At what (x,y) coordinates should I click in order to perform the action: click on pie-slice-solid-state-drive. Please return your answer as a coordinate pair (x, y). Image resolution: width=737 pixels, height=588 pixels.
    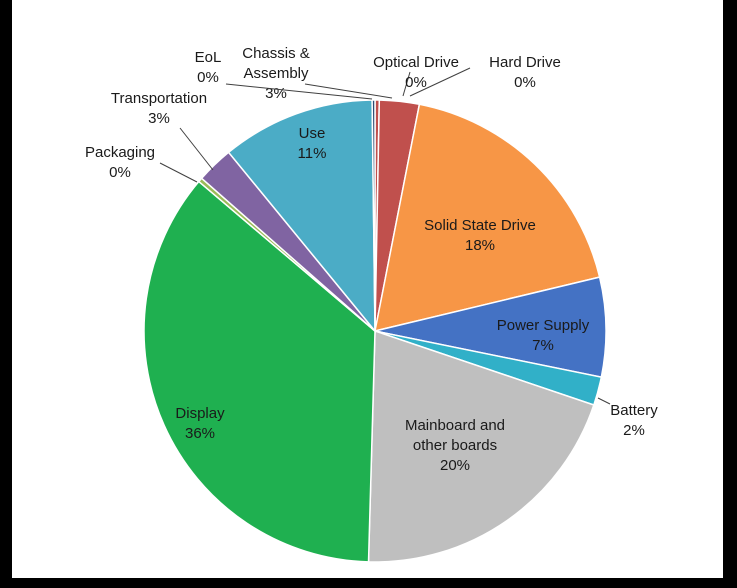
    Looking at the image, I should click on (487, 218).